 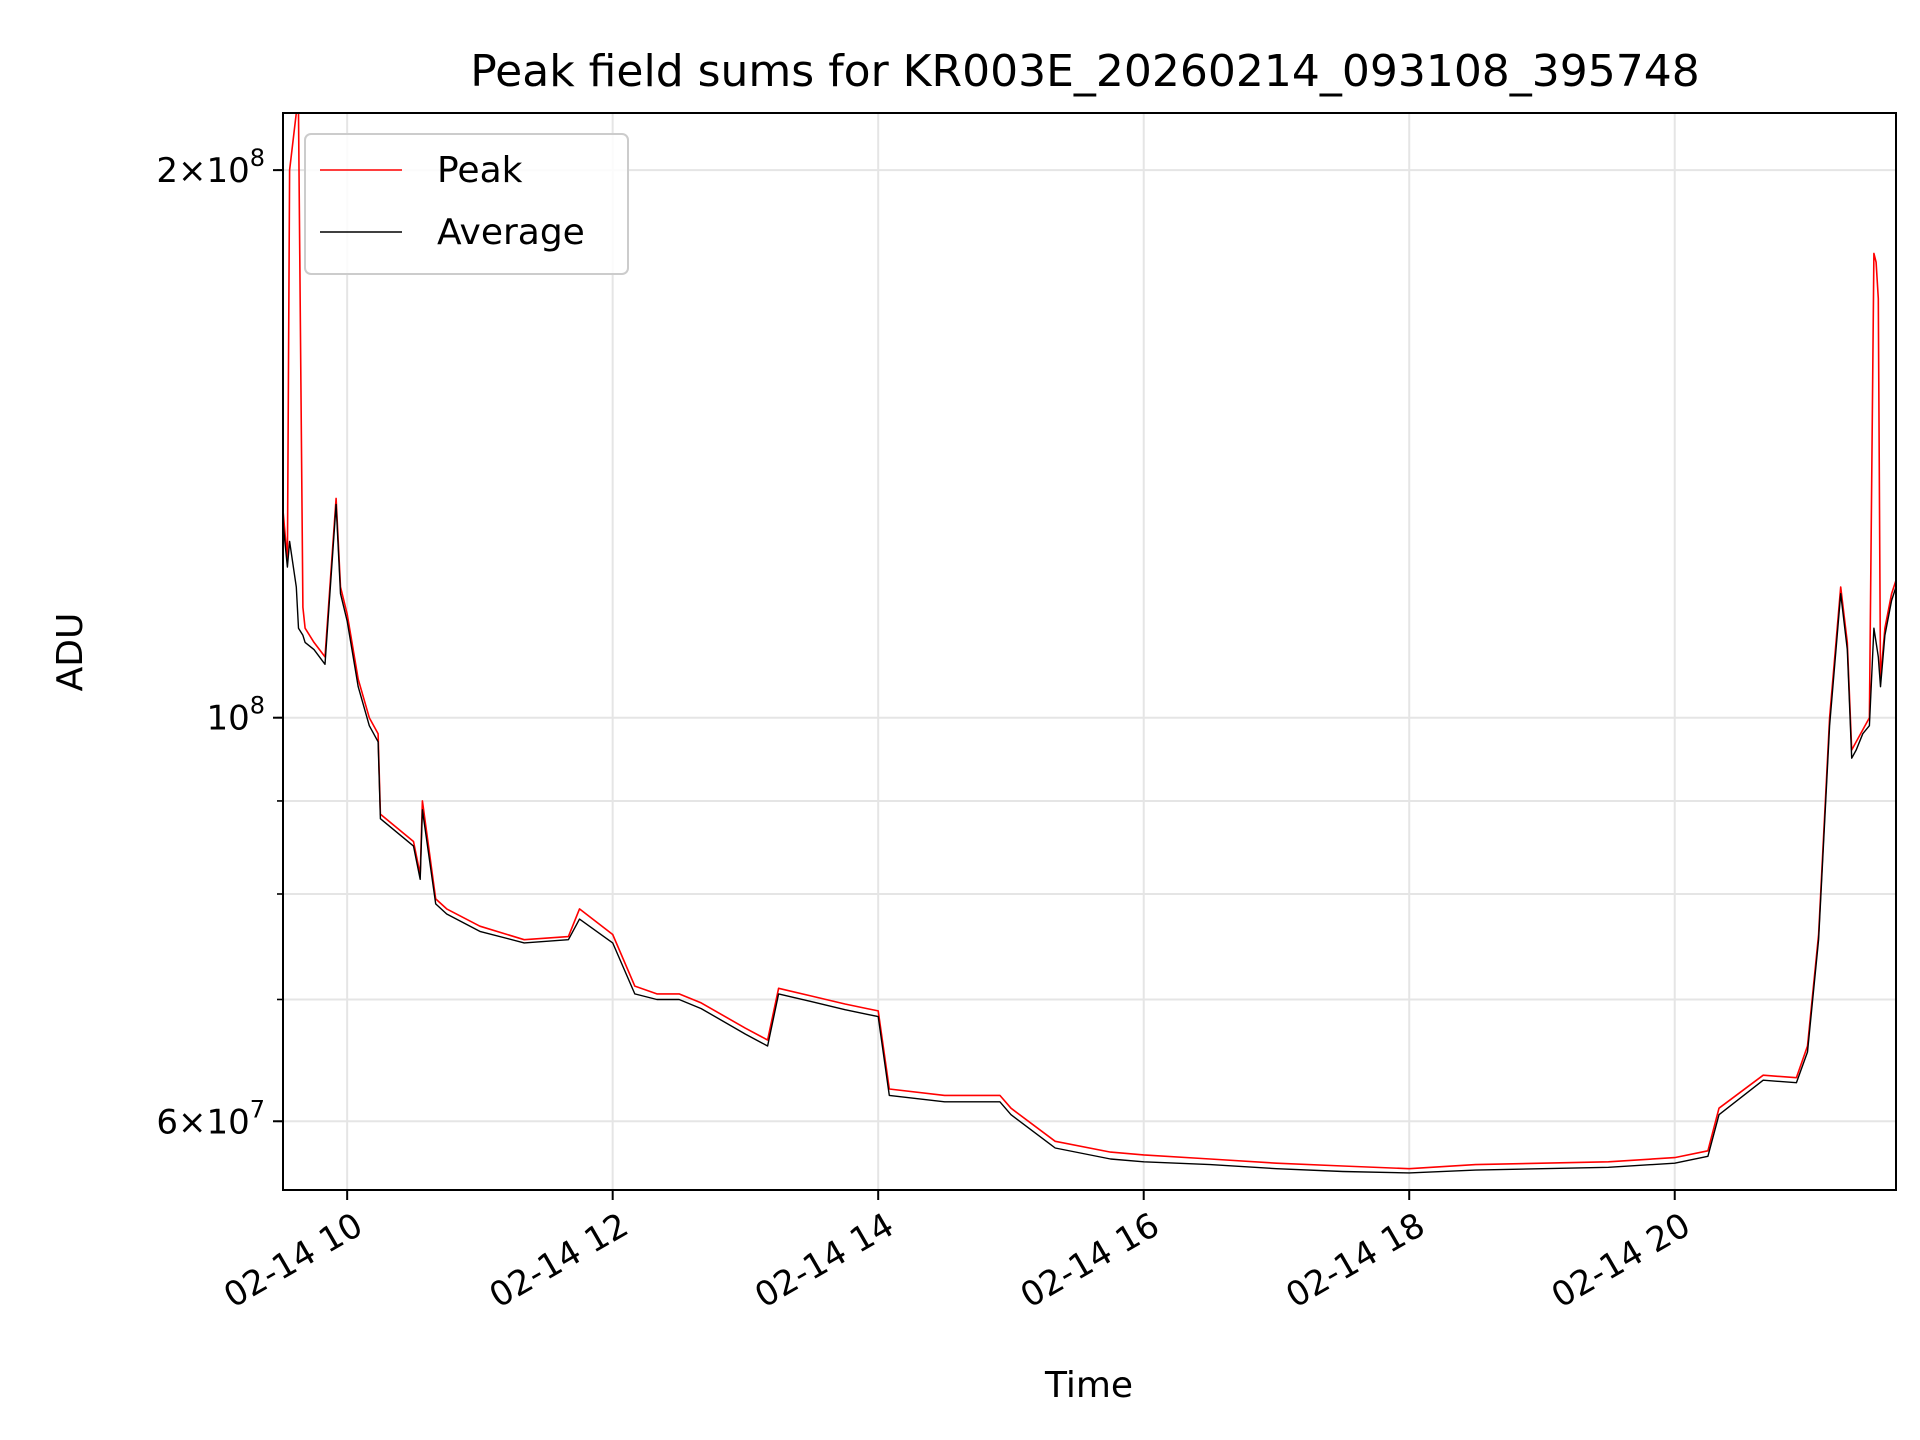 I want to click on x-tick-label: 02-14 14, so click(x=824, y=1260).